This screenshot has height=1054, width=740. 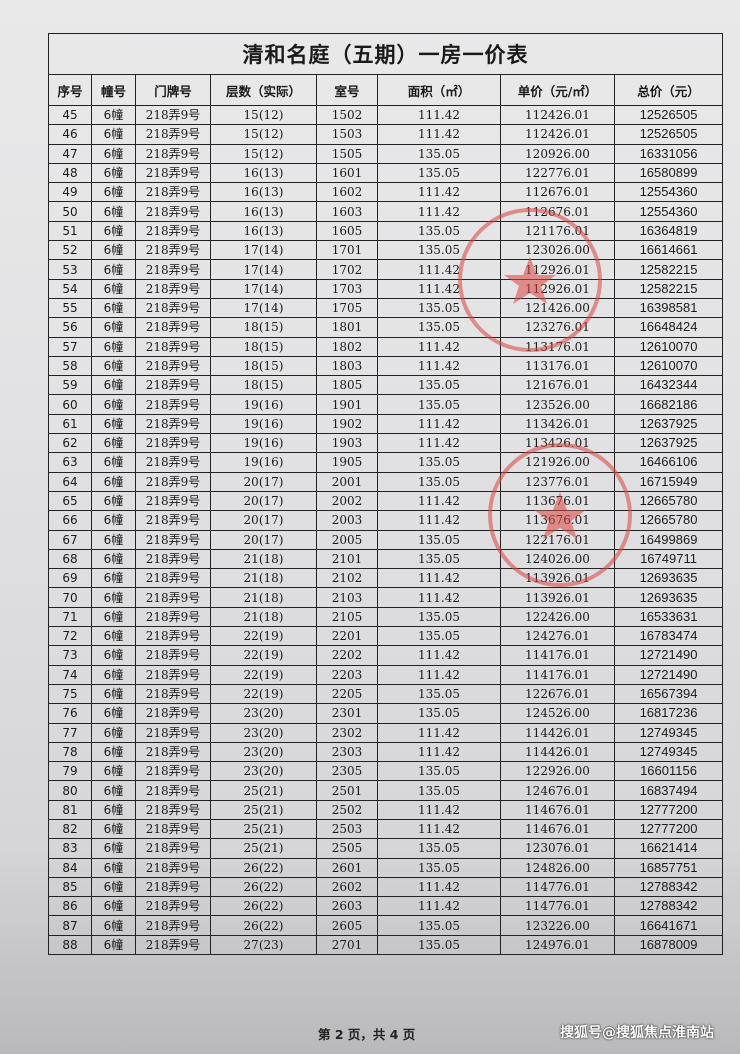 What do you see at coordinates (347, 231) in the screenshot?
I see `cell-room: 1605` at bounding box center [347, 231].